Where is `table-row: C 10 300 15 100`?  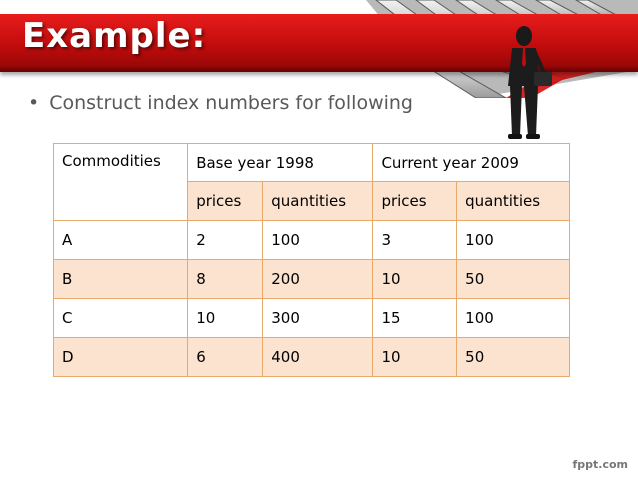 table-row: C 10 300 15 100 is located at coordinates (311, 318).